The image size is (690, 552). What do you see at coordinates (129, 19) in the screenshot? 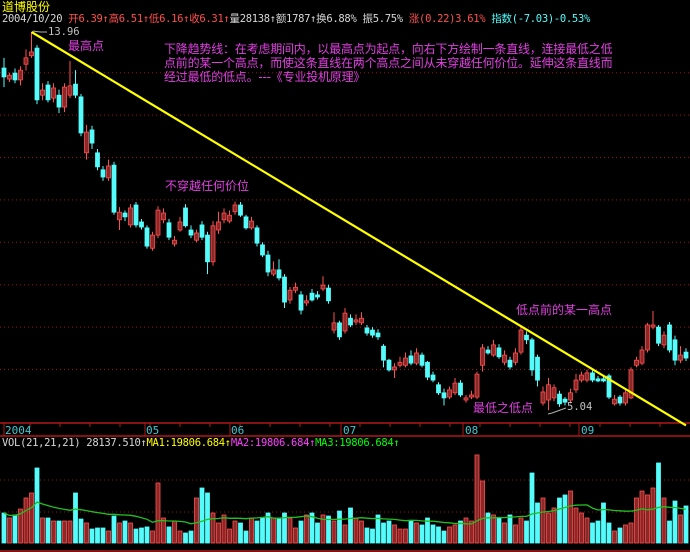
I see `quote-high: 高6.51↑` at bounding box center [129, 19].